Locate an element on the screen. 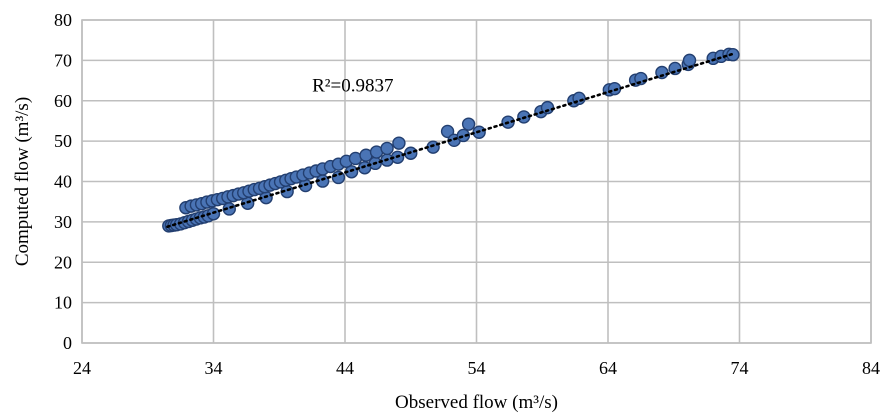  y-tick-label: 60 is located at coordinates (63, 101).